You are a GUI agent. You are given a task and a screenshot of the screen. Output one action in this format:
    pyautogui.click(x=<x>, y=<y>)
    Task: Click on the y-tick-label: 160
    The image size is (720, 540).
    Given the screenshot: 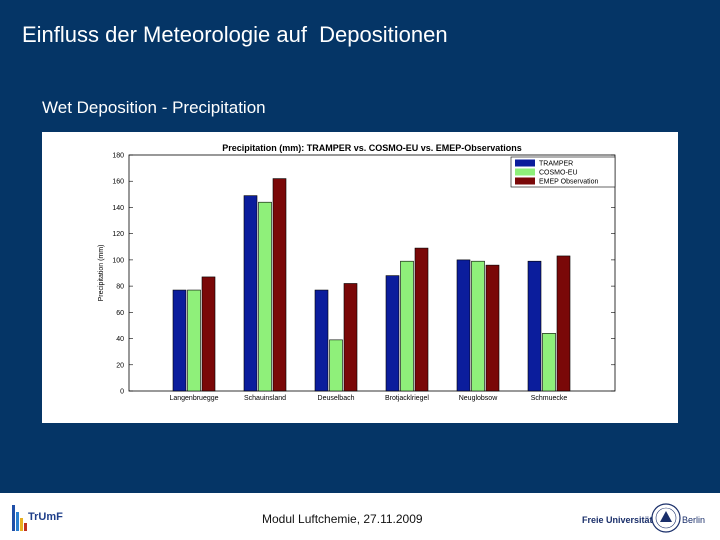 What is the action you would take?
    pyautogui.click(x=118, y=182)
    